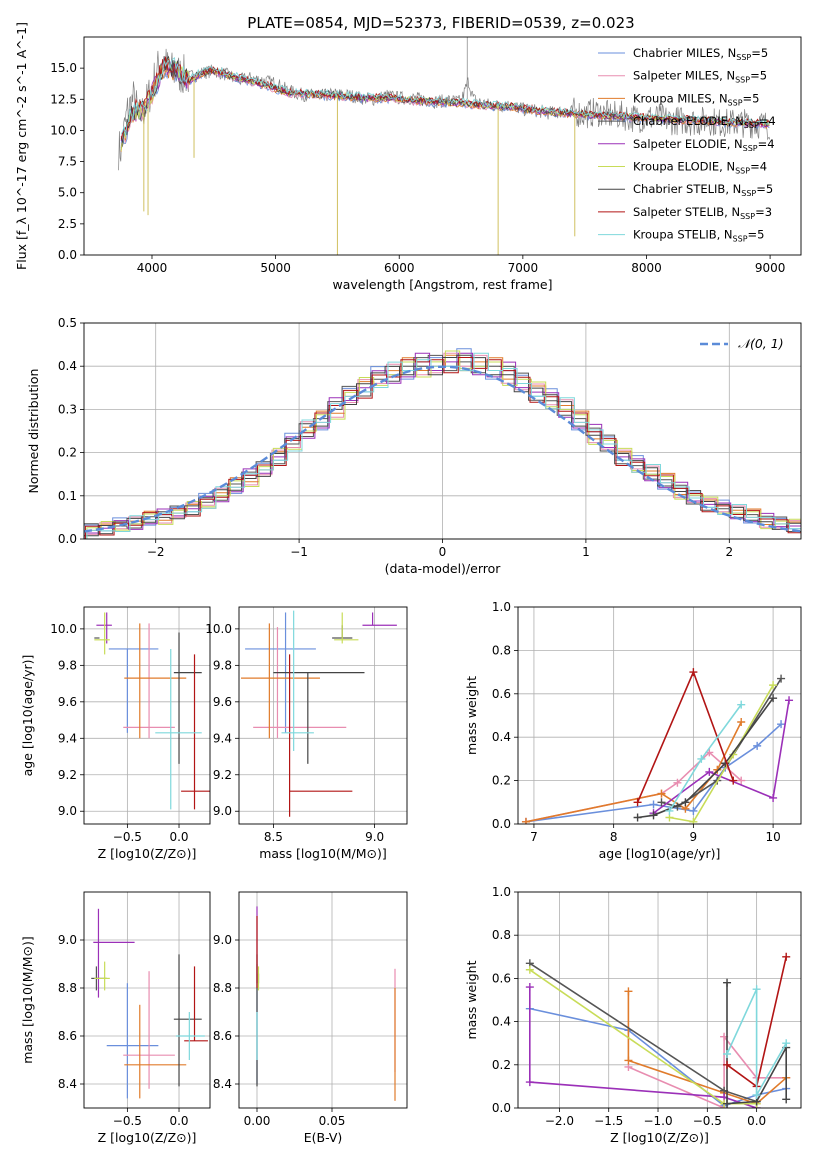 The height and width of the screenshot is (1170, 819). What do you see at coordinates (501, 650) in the screenshot?
I see `y-tick-label: 0.8` at bounding box center [501, 650].